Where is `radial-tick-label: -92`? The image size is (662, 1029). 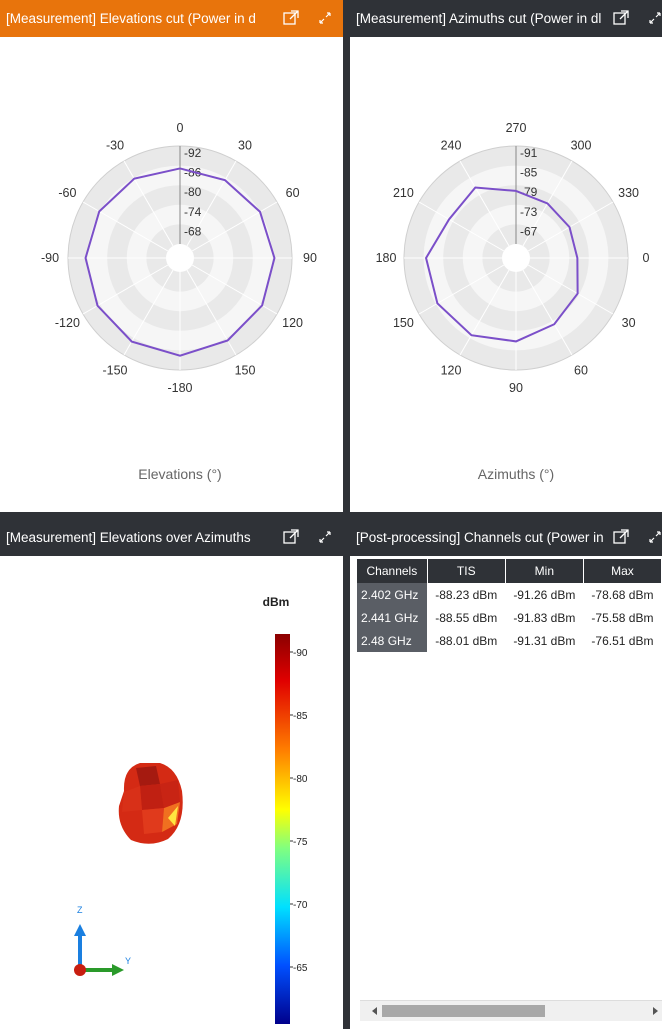 radial-tick-label: -92 is located at coordinates (193, 153).